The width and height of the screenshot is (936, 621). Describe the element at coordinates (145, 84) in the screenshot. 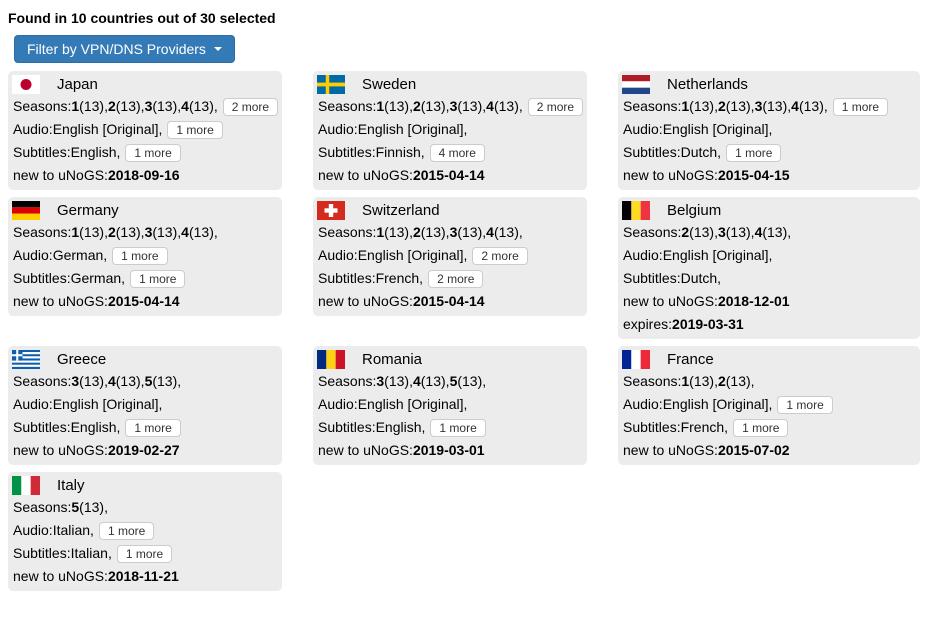

I see `country-header: Japan` at that location.